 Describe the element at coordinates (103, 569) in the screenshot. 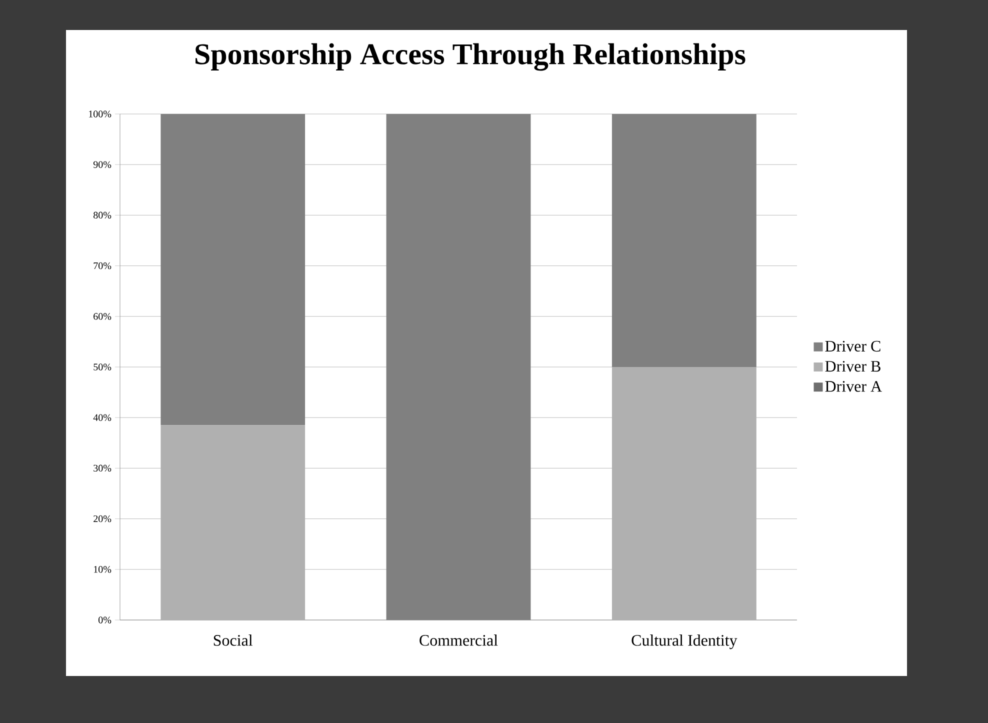

I see `y-tick-label: 10%` at that location.